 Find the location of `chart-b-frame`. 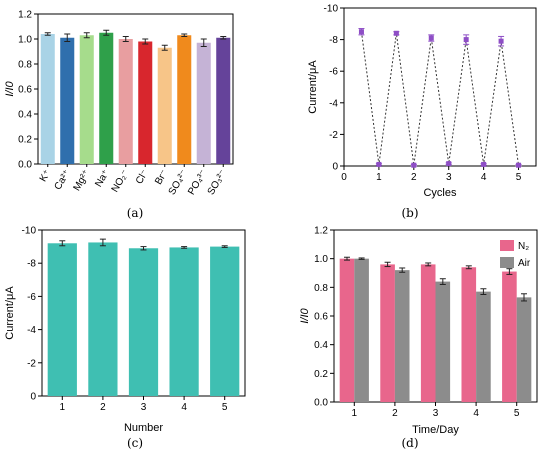

chart-b-frame is located at coordinates (440, 87).